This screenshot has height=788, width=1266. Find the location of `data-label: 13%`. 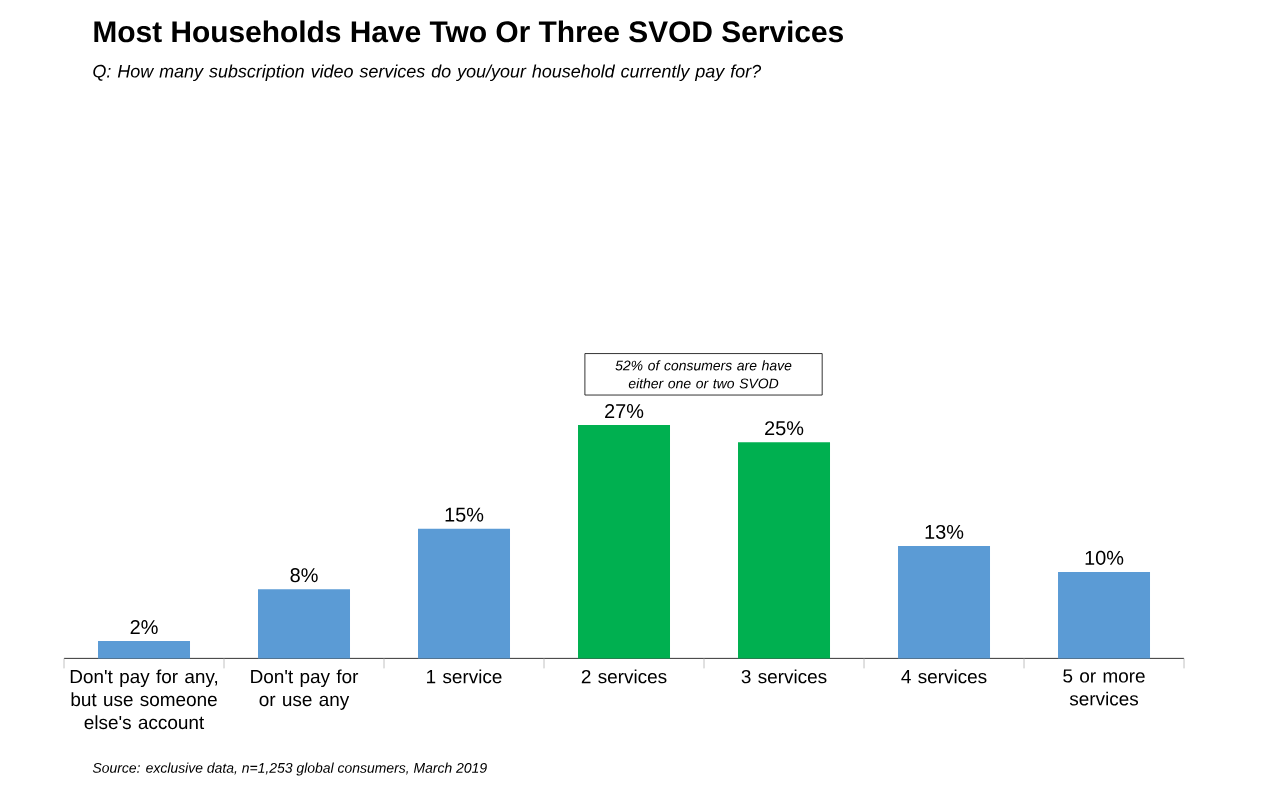

data-label: 13% is located at coordinates (944, 531).